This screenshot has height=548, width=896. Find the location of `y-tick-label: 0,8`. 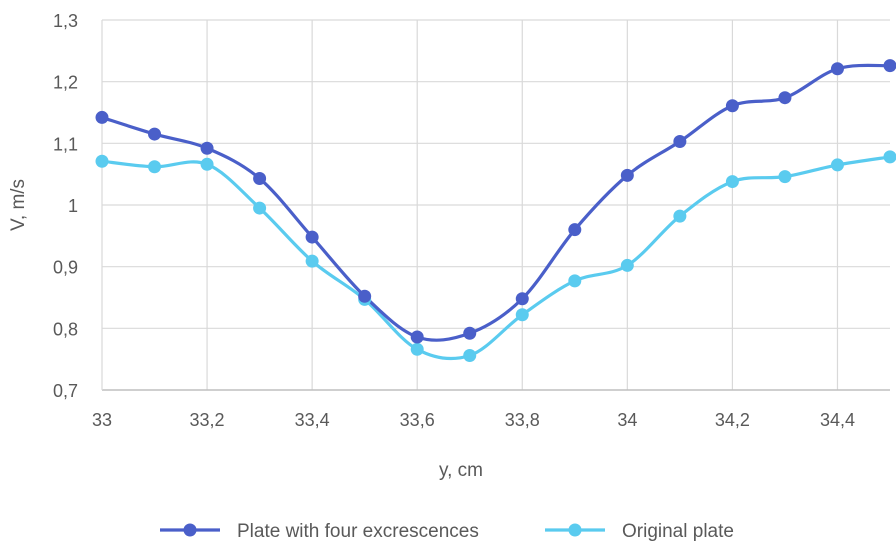

y-tick-label: 0,8 is located at coordinates (65, 329).